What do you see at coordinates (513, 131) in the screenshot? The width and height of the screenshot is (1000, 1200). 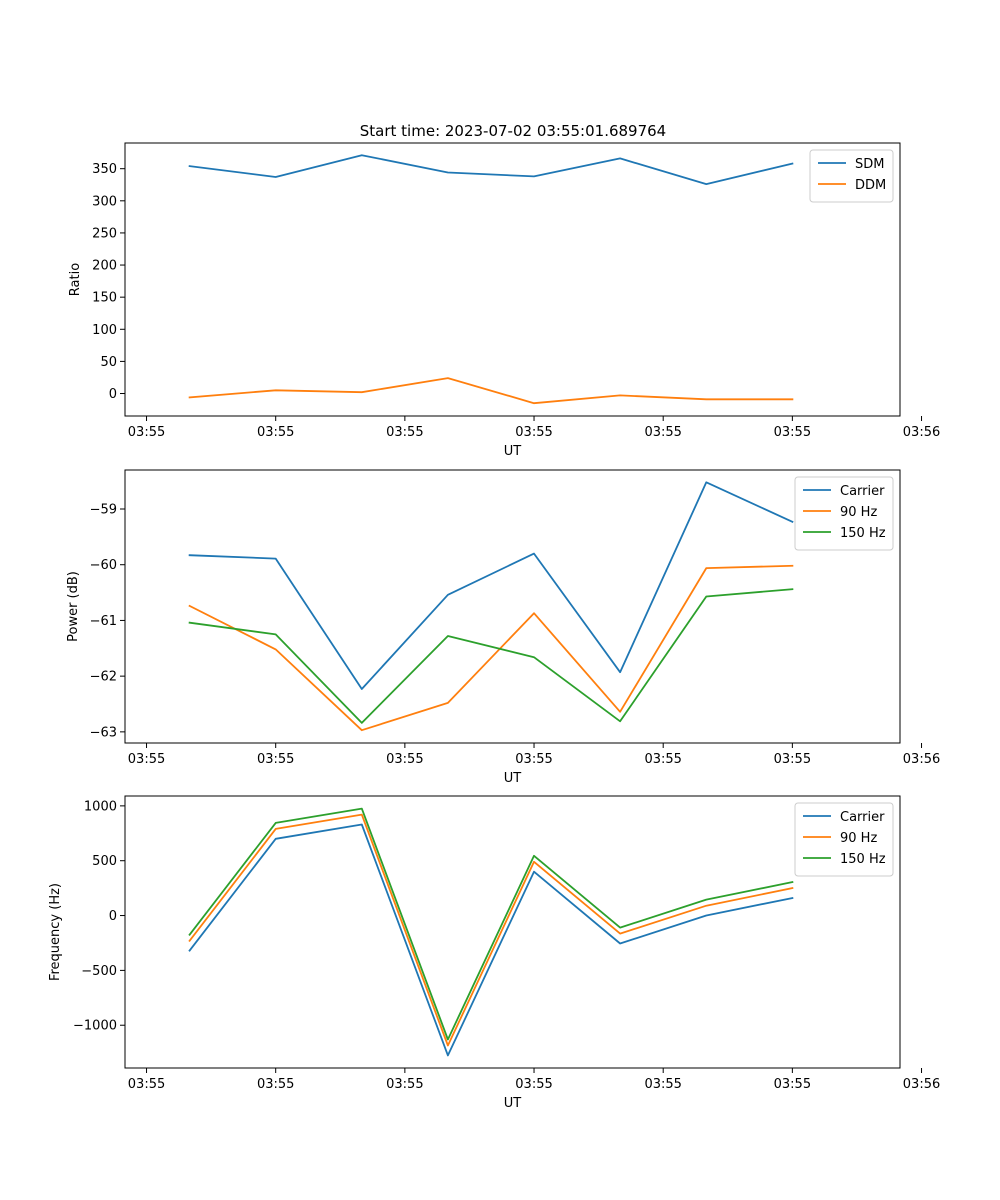 I see `figure-title: Start time: 2023-07-02 03:55:01.689764` at bounding box center [513, 131].